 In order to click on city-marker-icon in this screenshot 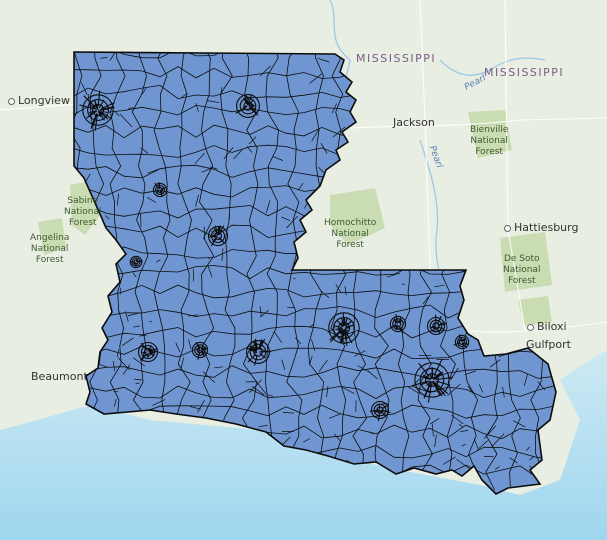, I will do `click(530, 327)`.